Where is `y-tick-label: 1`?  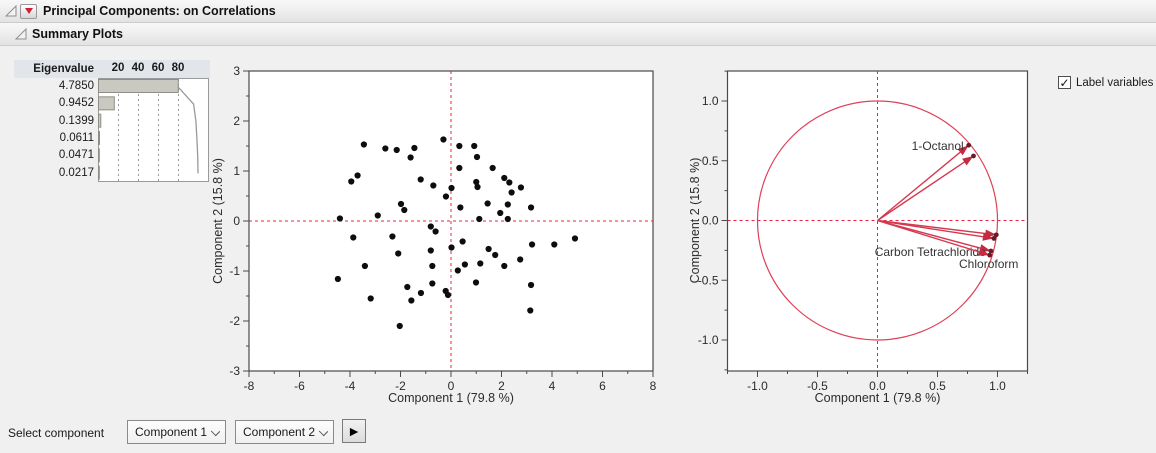 y-tick-label: 1 is located at coordinates (236, 171).